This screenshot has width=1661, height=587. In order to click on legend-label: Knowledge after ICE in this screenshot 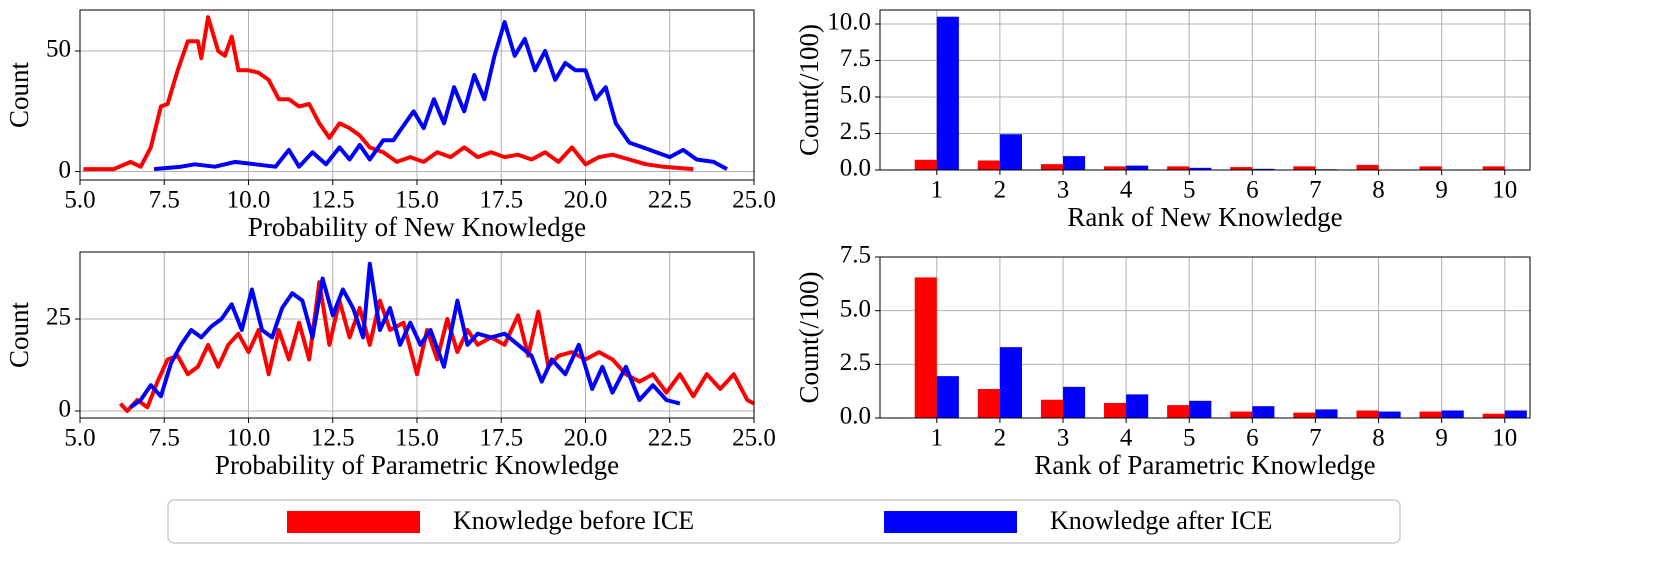, I will do `click(1161, 520)`.